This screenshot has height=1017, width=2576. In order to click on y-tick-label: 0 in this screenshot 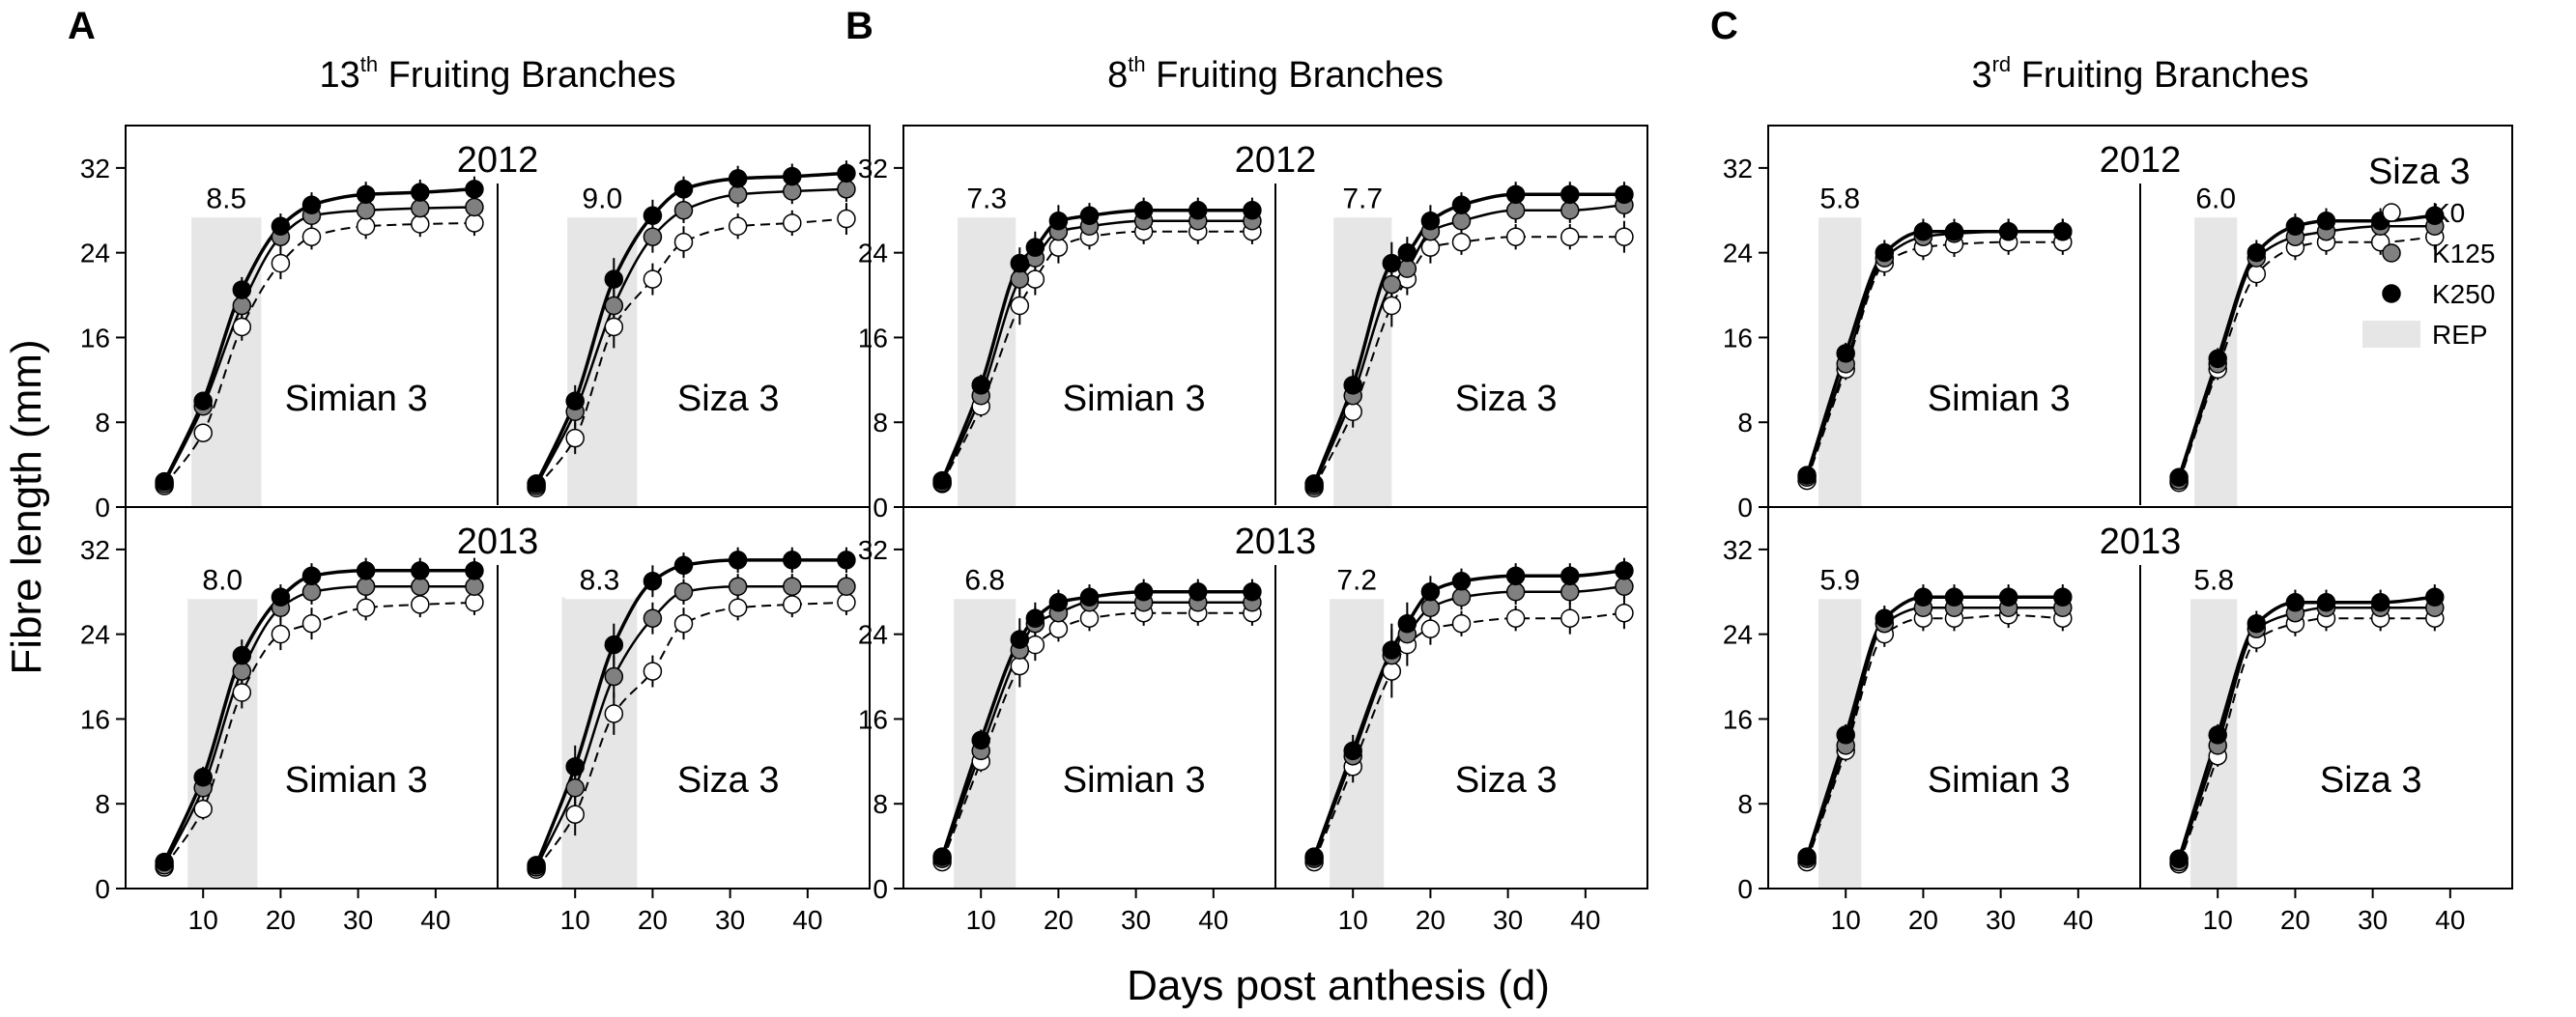, I will do `click(1745, 889)`.